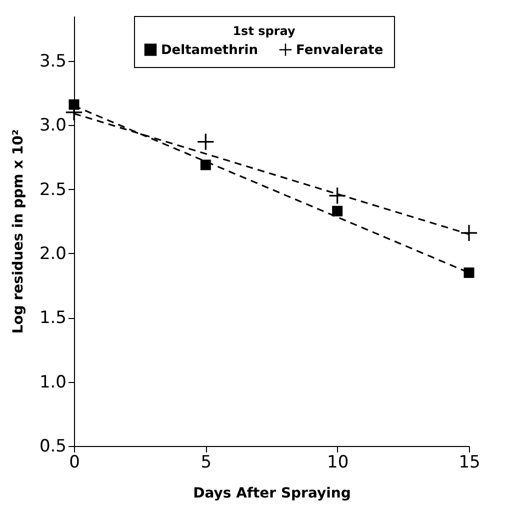  Describe the element at coordinates (52, 254) in the screenshot. I see `y-tick-label: 2.0` at that location.